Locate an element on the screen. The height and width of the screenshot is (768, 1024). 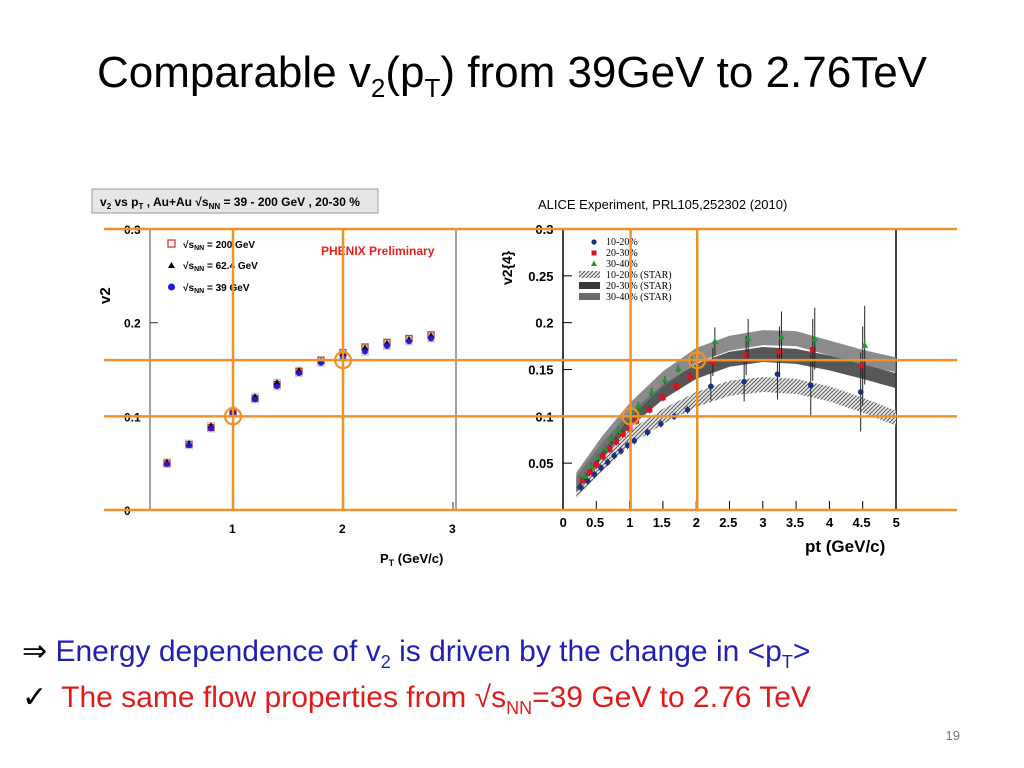
alice-xtick-label: 0 is located at coordinates (563, 522).